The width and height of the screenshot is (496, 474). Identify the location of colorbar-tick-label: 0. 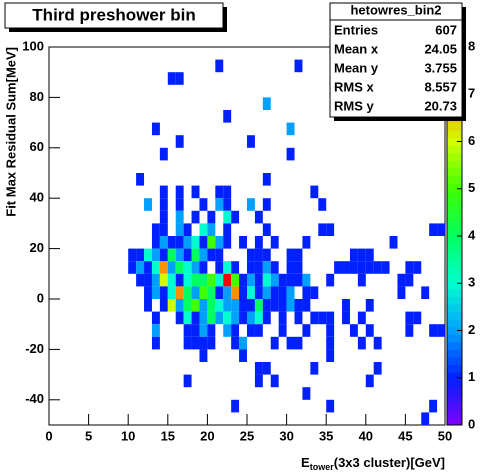
(471, 423).